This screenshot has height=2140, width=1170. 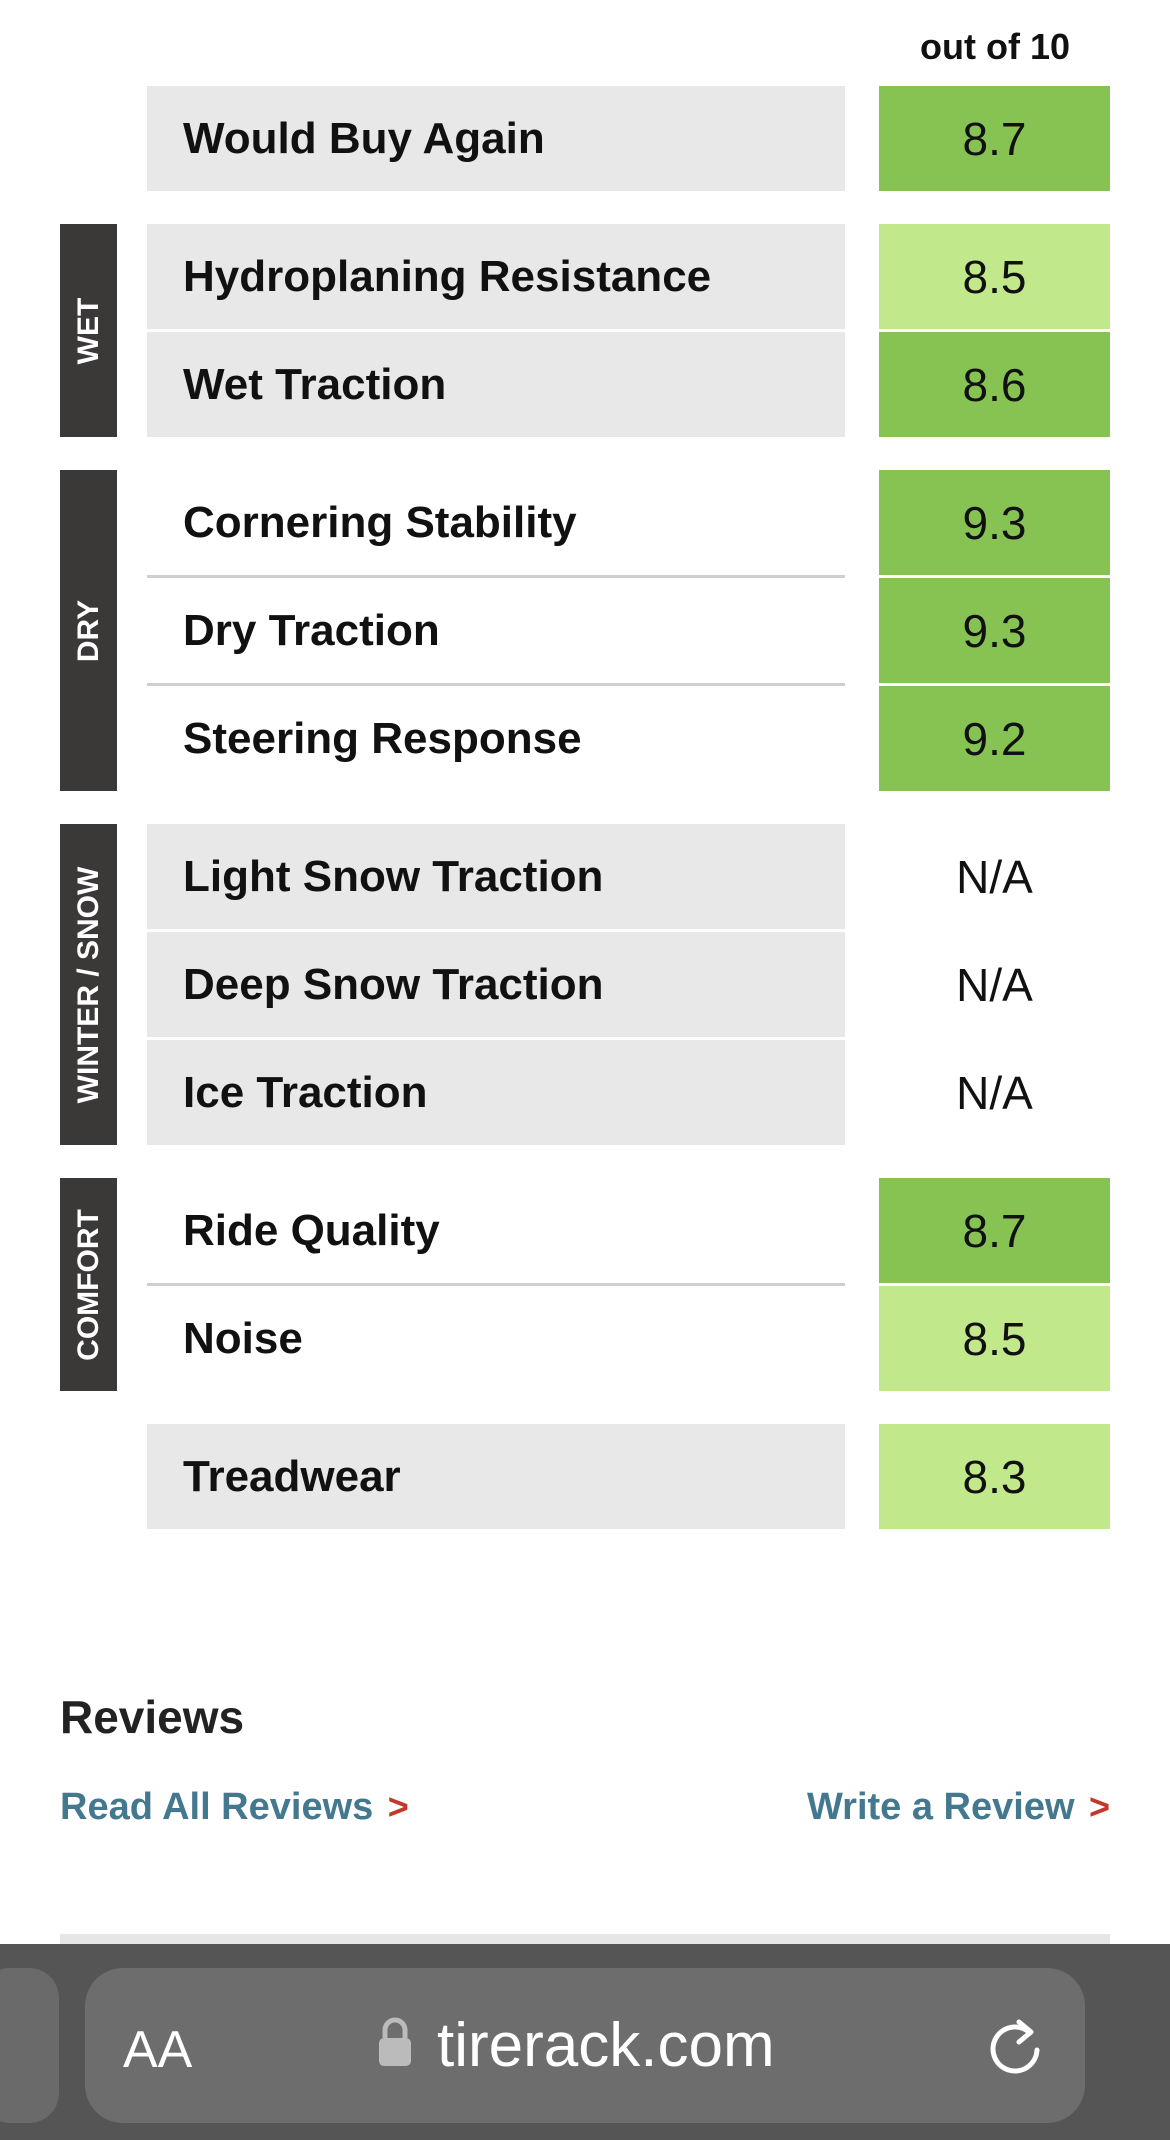 I want to click on address-pill: AA tirerack.com, so click(x=585, y=2045).